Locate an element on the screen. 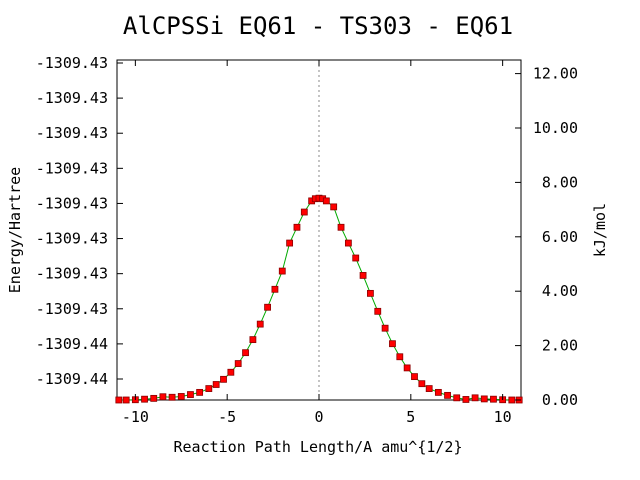 The image size is (640, 480). y-axis-label: Energy/Hartree is located at coordinates (15, 230).